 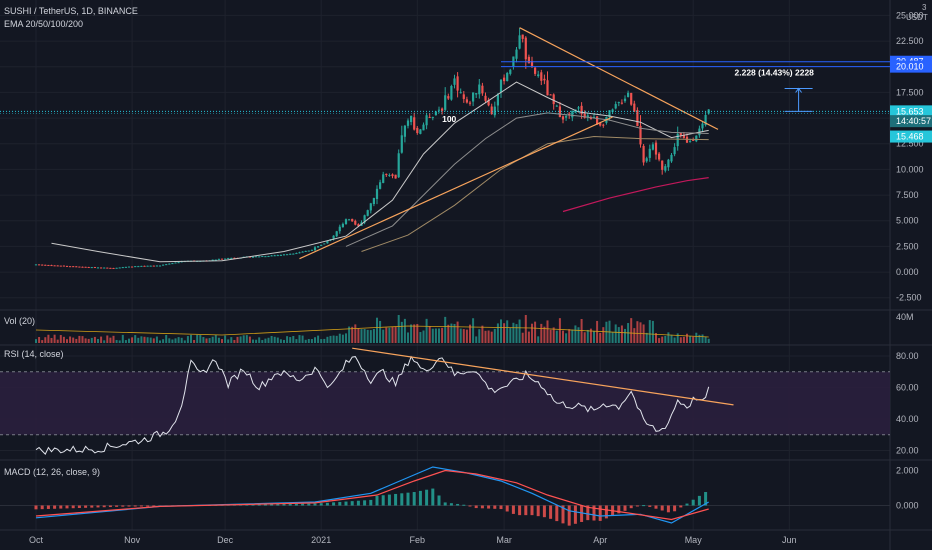 What do you see at coordinates (600, 540) in the screenshot?
I see `time-axis-label: Apr` at bounding box center [600, 540].